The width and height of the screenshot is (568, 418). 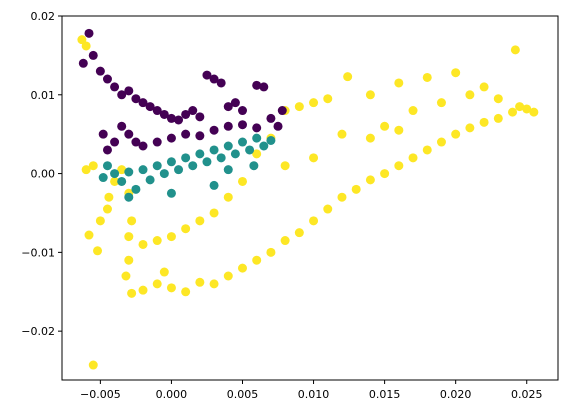 I want to click on y-tick-label: 0.00, so click(x=43, y=174).